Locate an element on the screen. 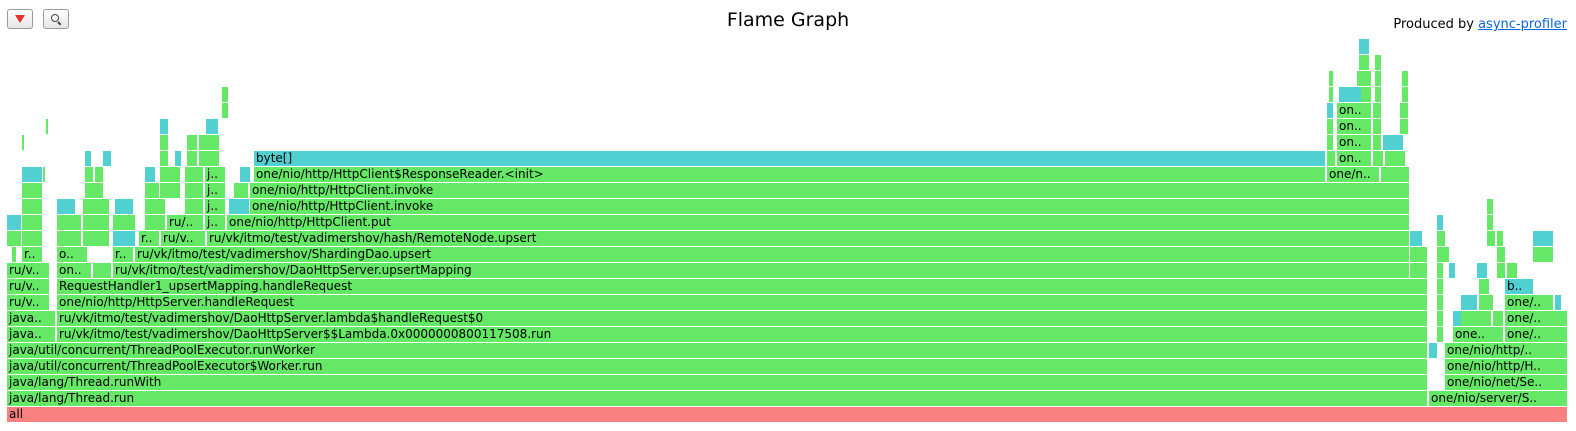 The image size is (1576, 431). frame: o.. is located at coordinates (72, 254).